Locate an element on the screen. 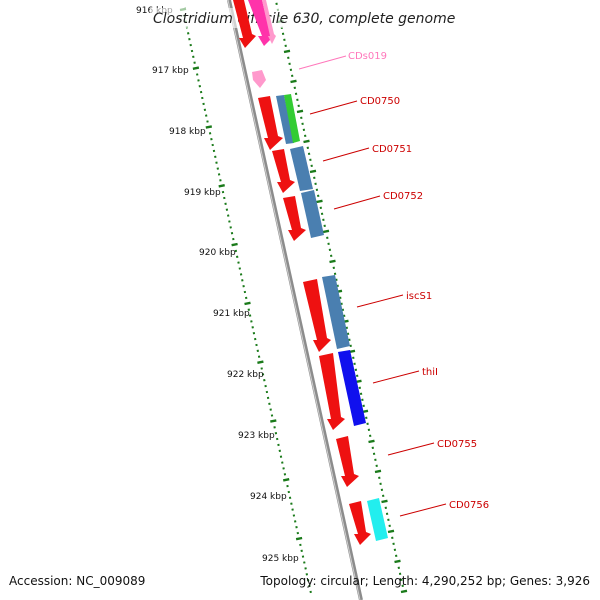 The width and height of the screenshot is (600, 600). kbp-label: 922 kbp is located at coordinates (245, 375).